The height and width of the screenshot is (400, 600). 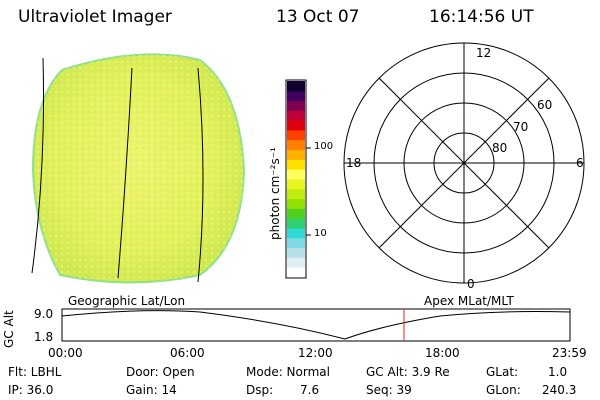 What do you see at coordinates (580, 163) in the screenshot?
I see `mlt-label-6: 6` at bounding box center [580, 163].